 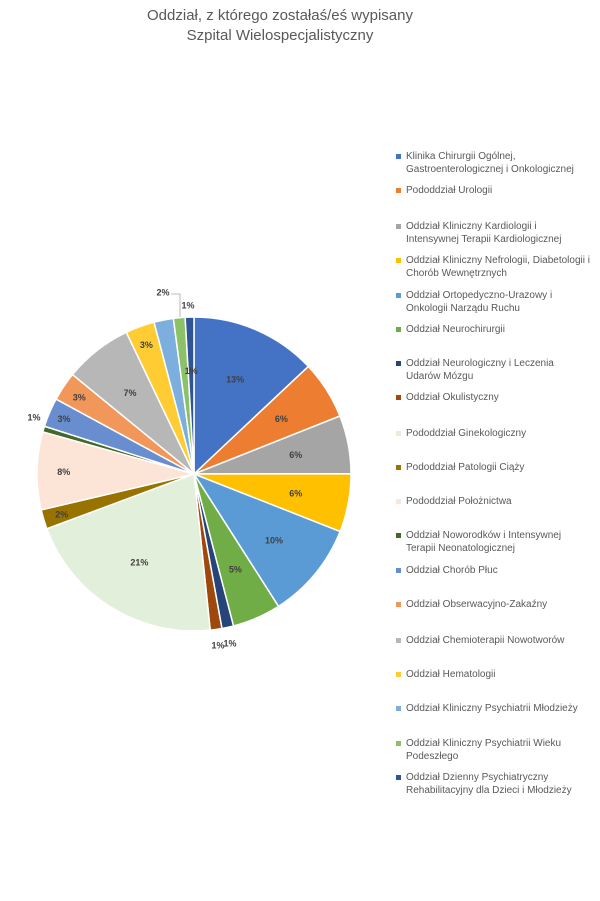 What do you see at coordinates (451, 674) in the screenshot?
I see `legend-label: Oddział Hematologii` at bounding box center [451, 674].